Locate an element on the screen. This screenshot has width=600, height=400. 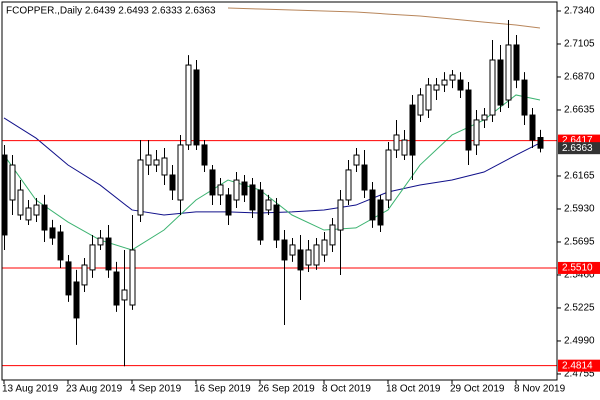
x-tick-label: 26 Sep 2019 is located at coordinates (286, 389).